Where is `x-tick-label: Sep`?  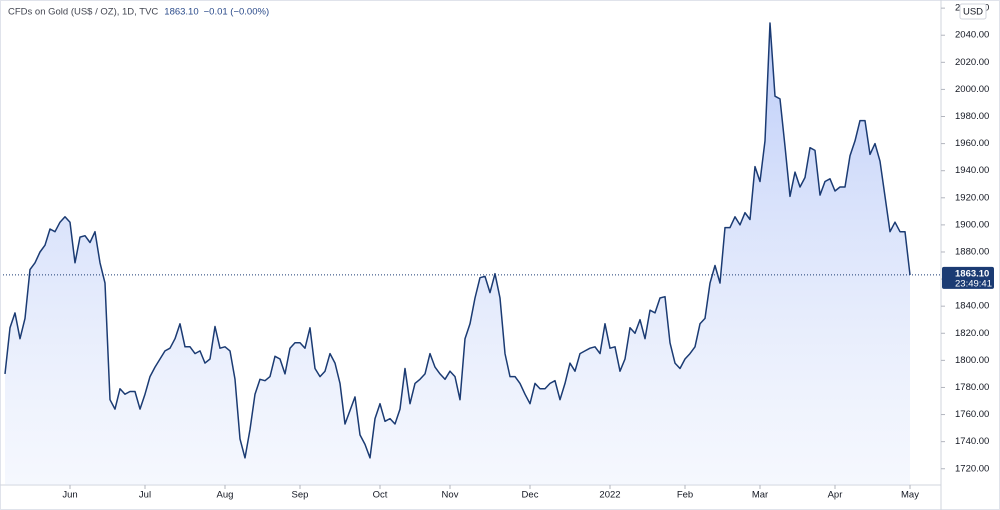
x-tick-label: Sep is located at coordinates (300, 495).